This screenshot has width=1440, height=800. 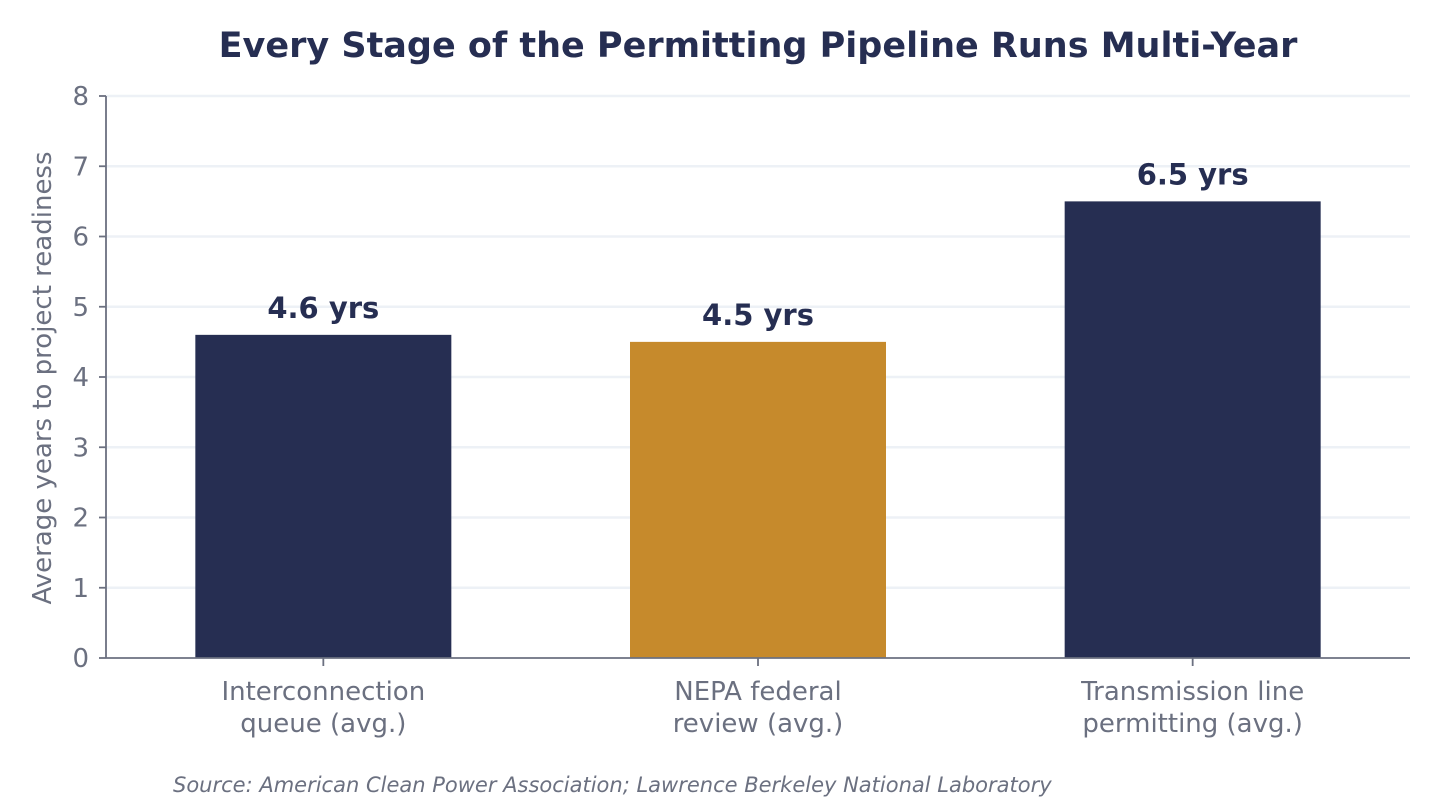 I want to click on data-label: 4.6 yrs, so click(x=323, y=308).